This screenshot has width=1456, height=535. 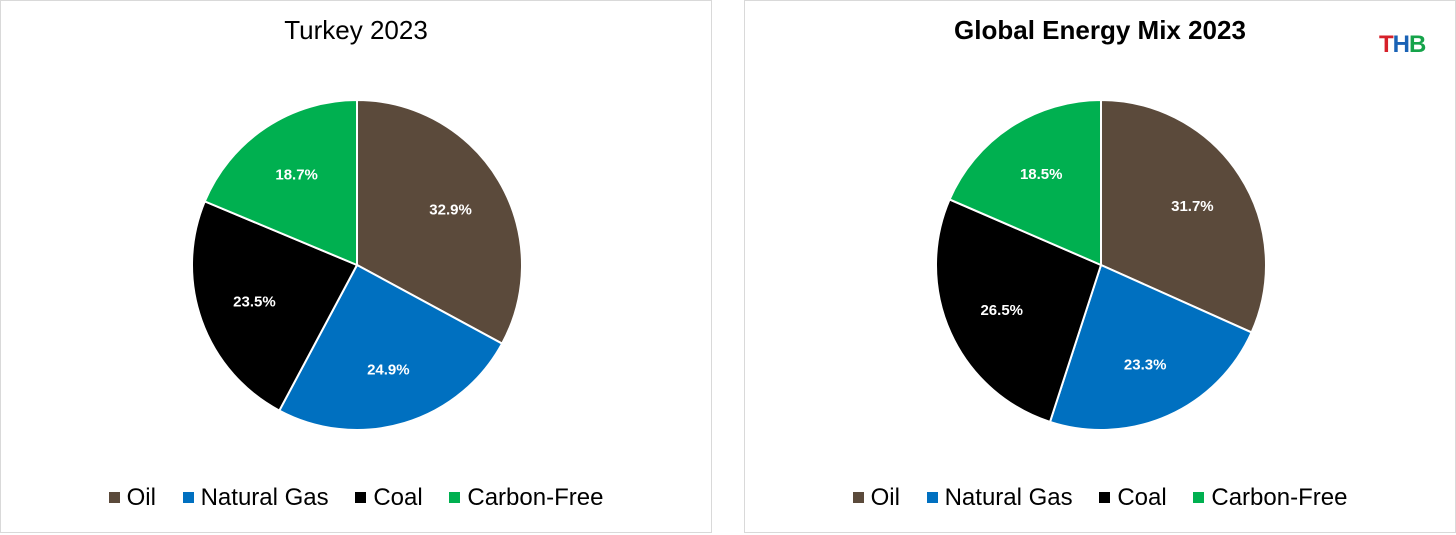 I want to click on data-label-coal: 26.5%, so click(x=1001, y=310).